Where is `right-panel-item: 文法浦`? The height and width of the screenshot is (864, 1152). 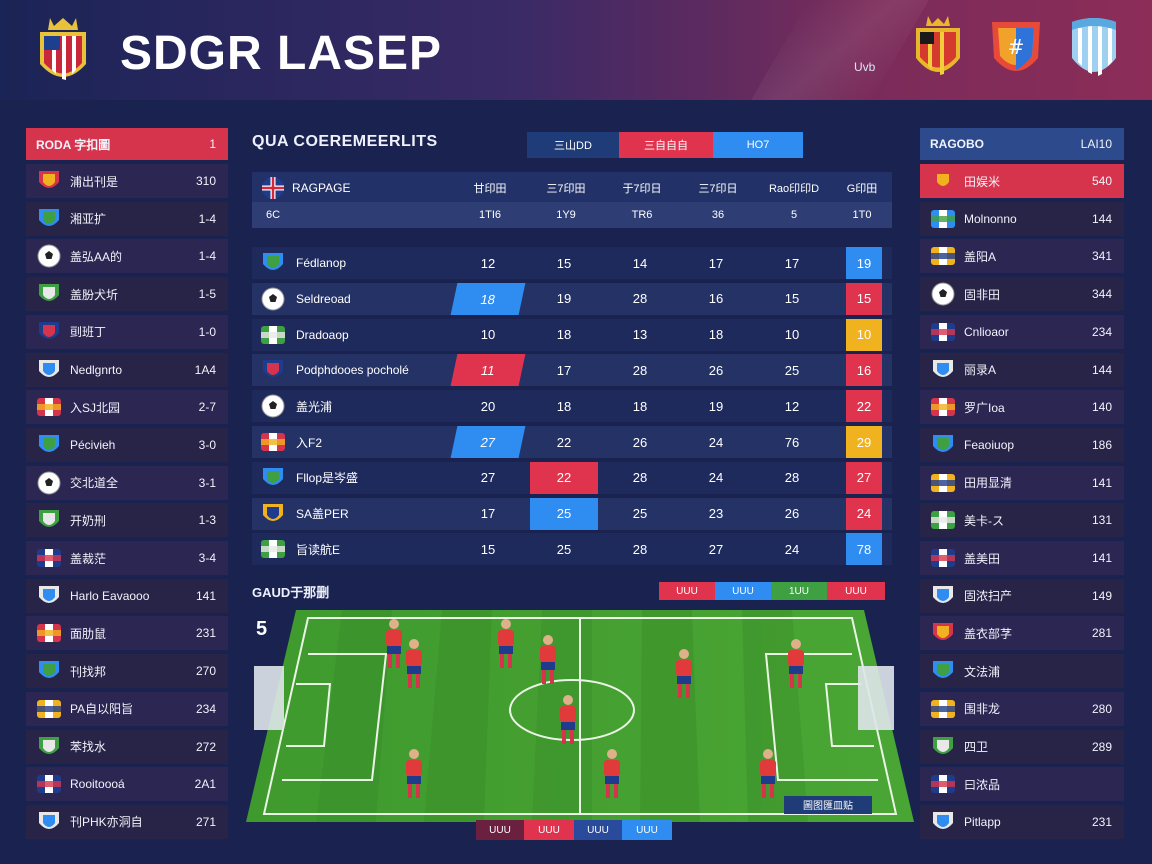
right-panel-item: 文法浦 is located at coordinates (1022, 671).